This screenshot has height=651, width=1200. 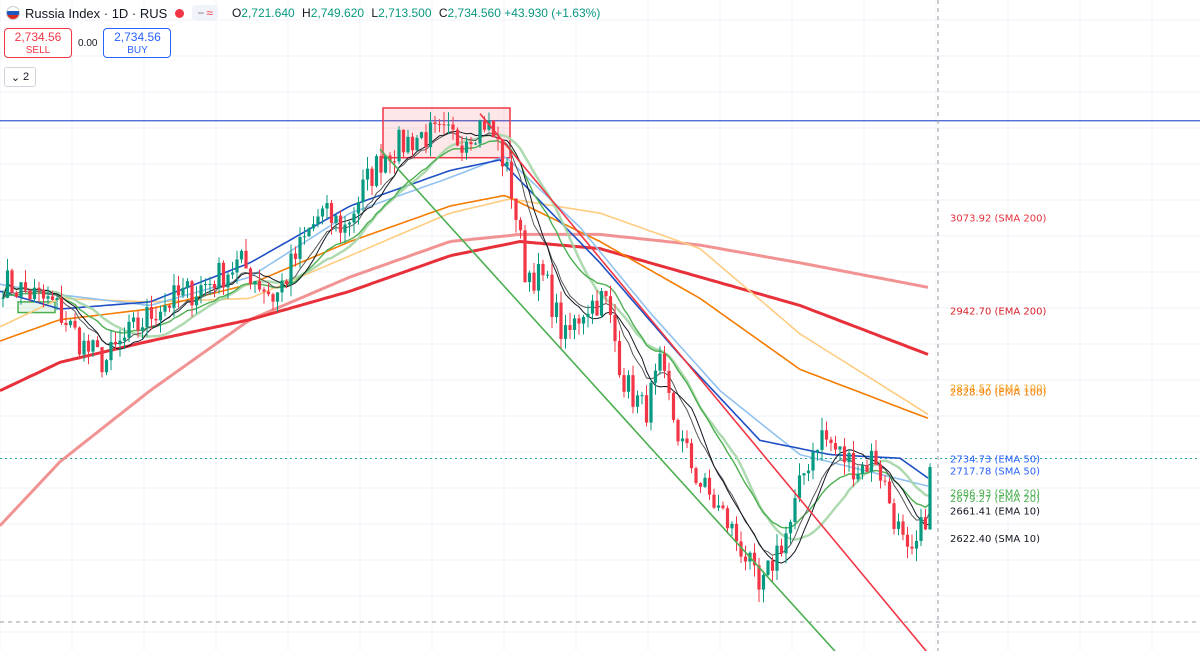 I want to click on buy-button: 2,734.56 BUY, so click(x=137, y=43).